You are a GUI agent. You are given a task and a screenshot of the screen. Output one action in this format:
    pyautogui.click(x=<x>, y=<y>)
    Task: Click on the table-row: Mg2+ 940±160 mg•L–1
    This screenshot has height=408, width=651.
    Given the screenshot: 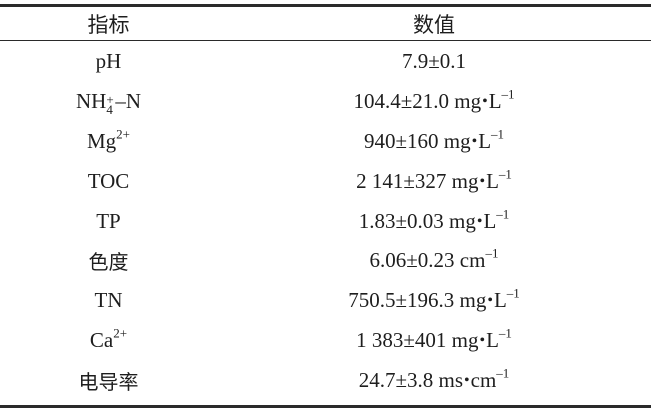 What is the action you would take?
    pyautogui.click(x=325, y=142)
    